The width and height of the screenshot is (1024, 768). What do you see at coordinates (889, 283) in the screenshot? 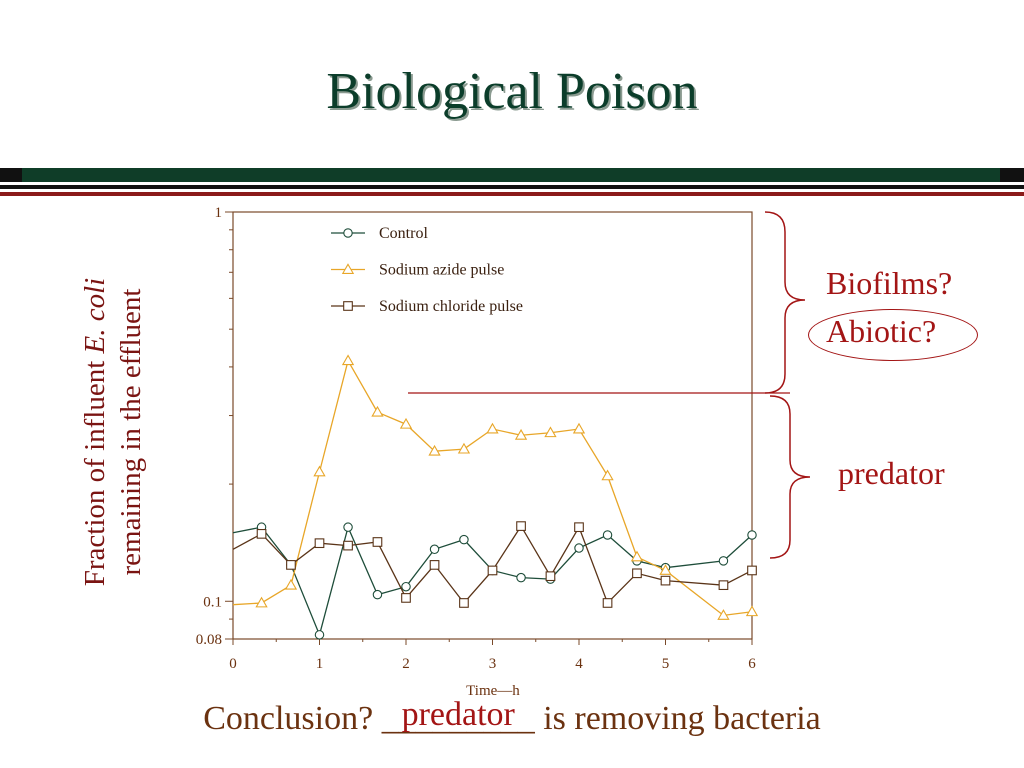
I see `annotation-biofilms: Biofilms?` at bounding box center [889, 283].